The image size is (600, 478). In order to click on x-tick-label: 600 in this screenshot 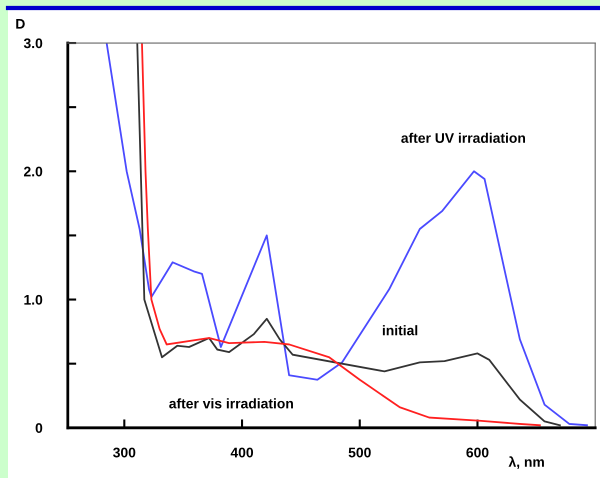, I will do `click(477, 453)`.